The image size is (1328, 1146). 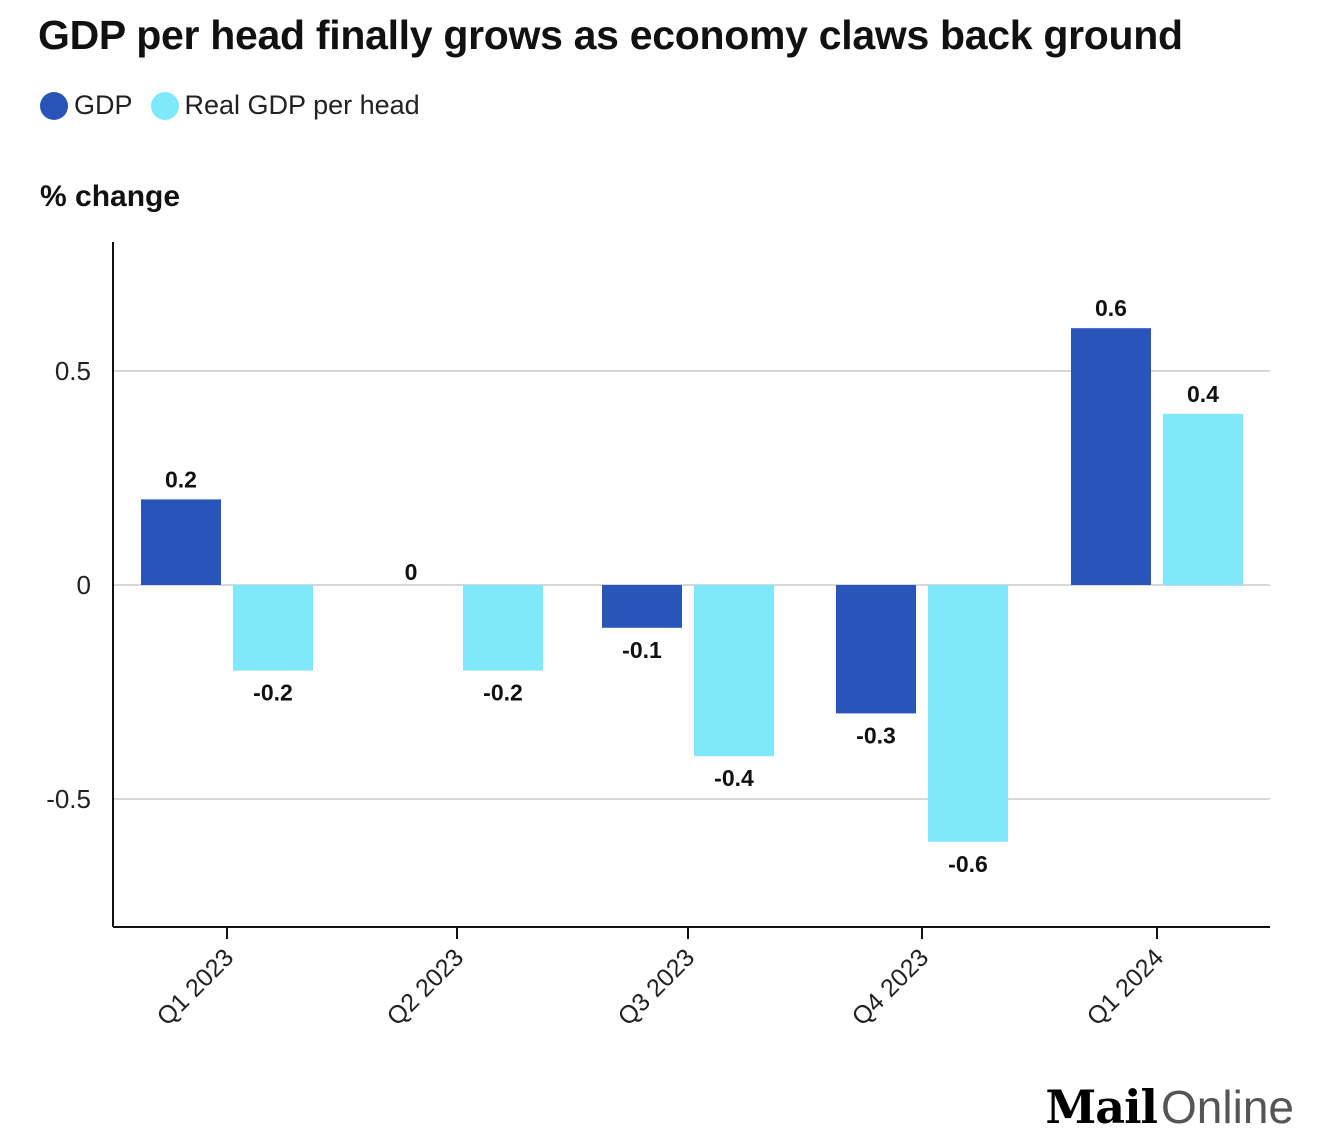 I want to click on legend-label-gdp: GDP, so click(x=103, y=105).